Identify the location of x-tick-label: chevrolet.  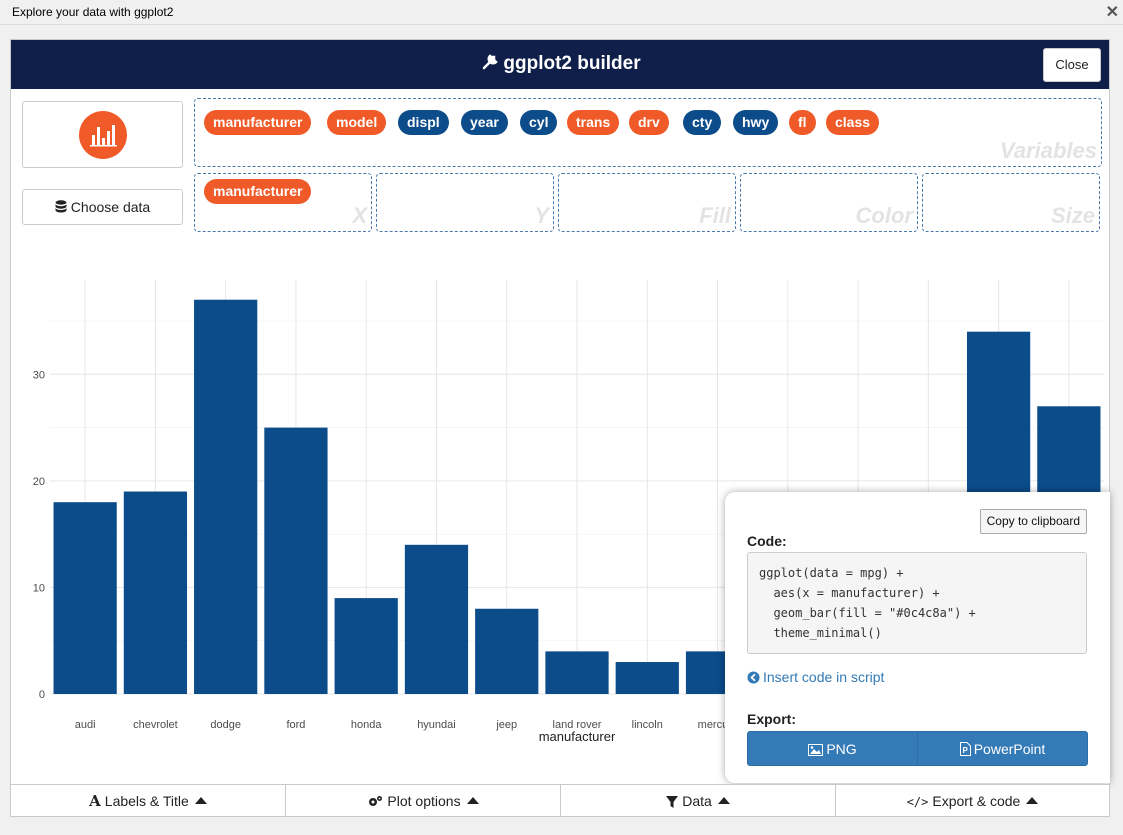
(155, 725).